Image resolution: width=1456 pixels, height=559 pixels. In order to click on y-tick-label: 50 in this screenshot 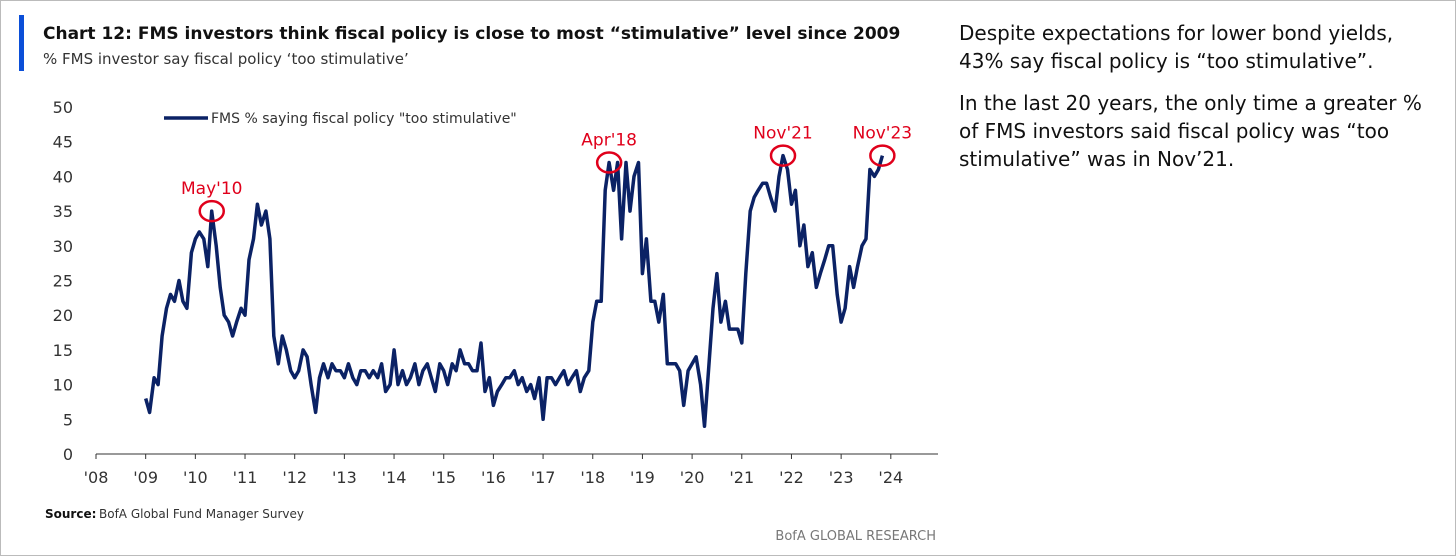, I will do `click(63, 107)`.